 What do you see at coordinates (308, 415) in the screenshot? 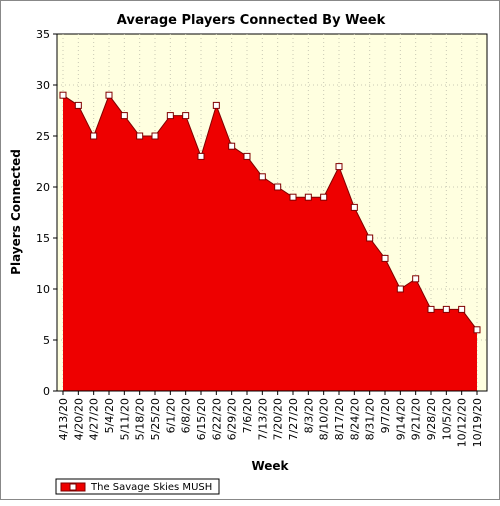
I see `x-tick-label: 8/3/20` at bounding box center [308, 415].